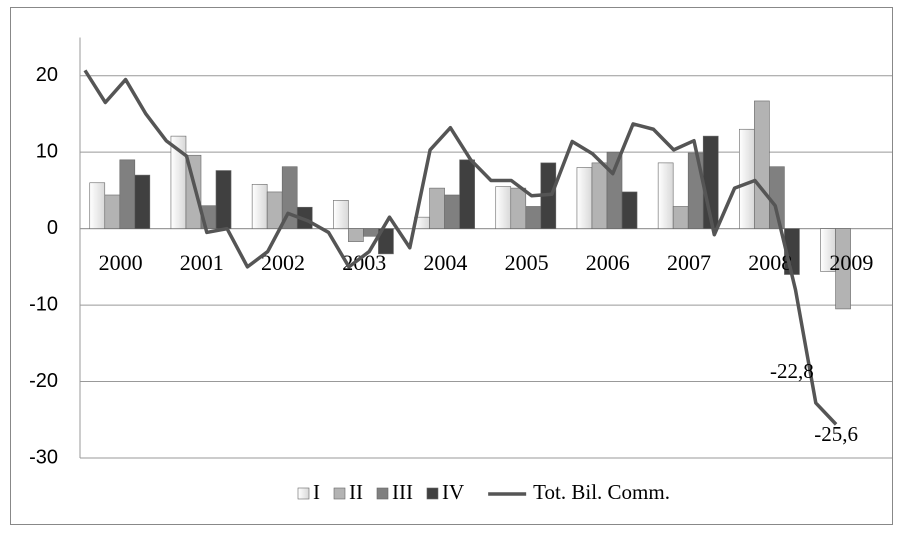  I want to click on x-tick-label: 2004, so click(445, 262).